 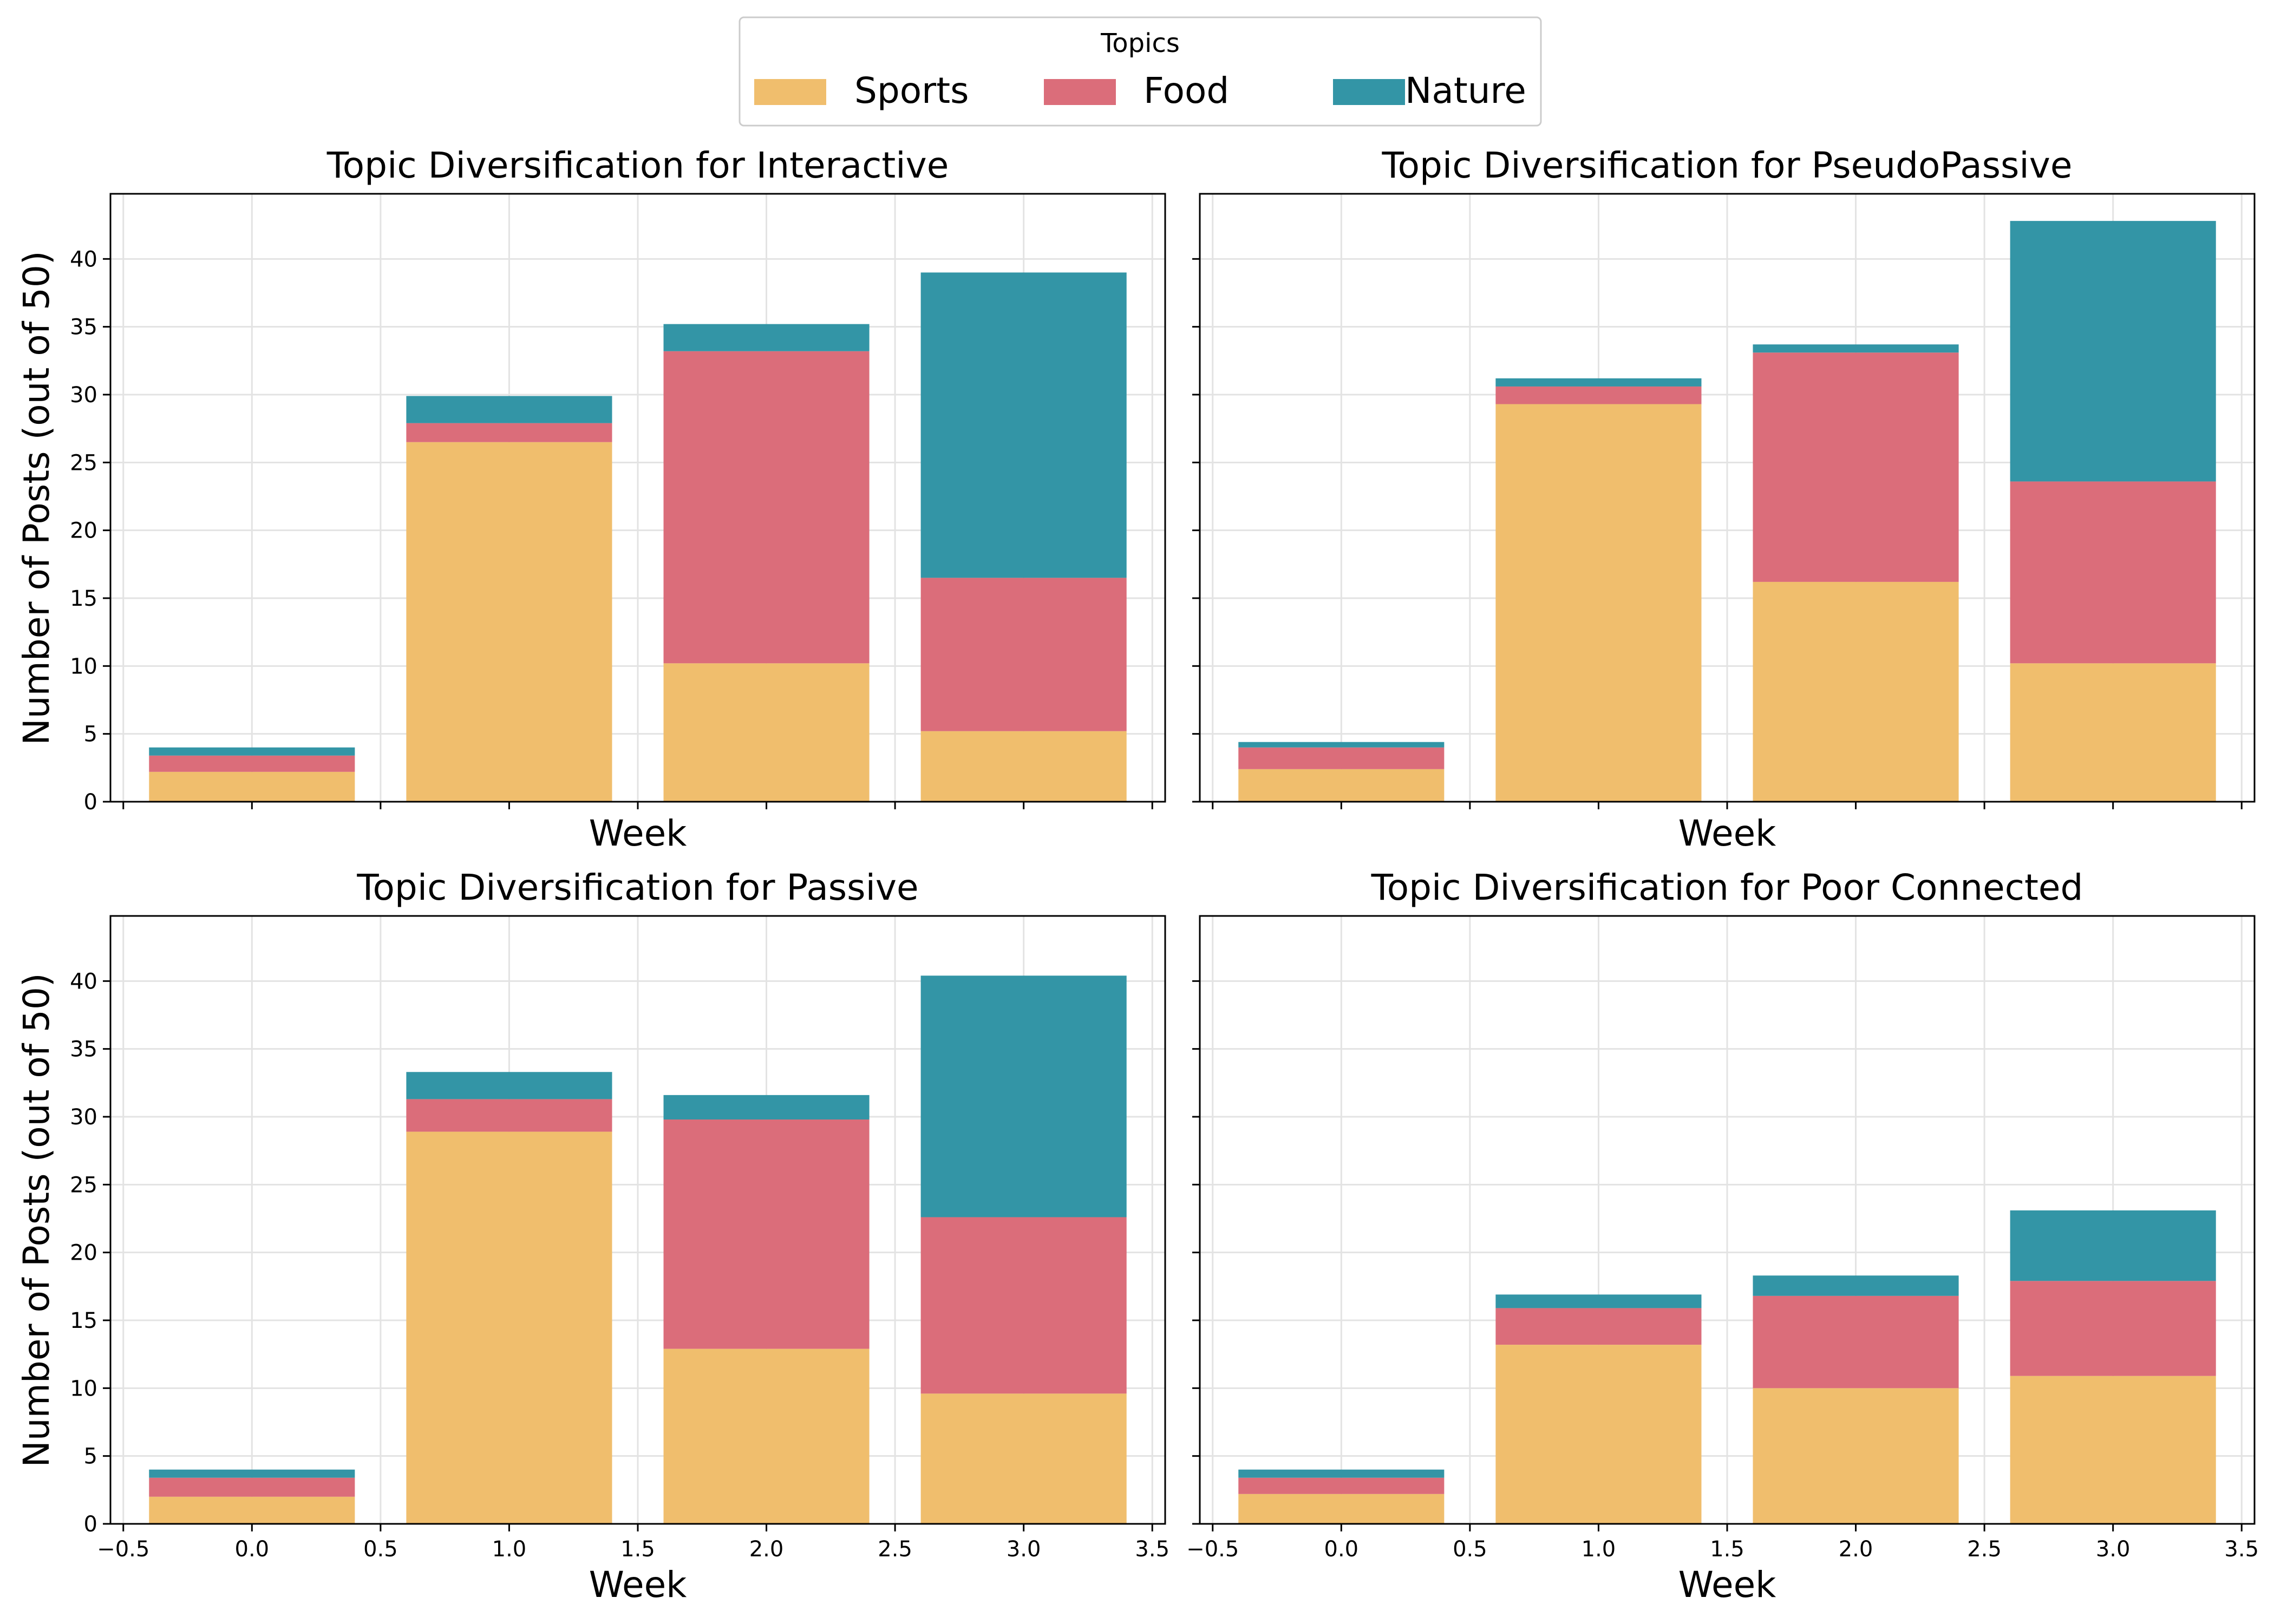 What do you see at coordinates (1141, 71) in the screenshot?
I see `legend: Topics Sports Food Nature` at bounding box center [1141, 71].